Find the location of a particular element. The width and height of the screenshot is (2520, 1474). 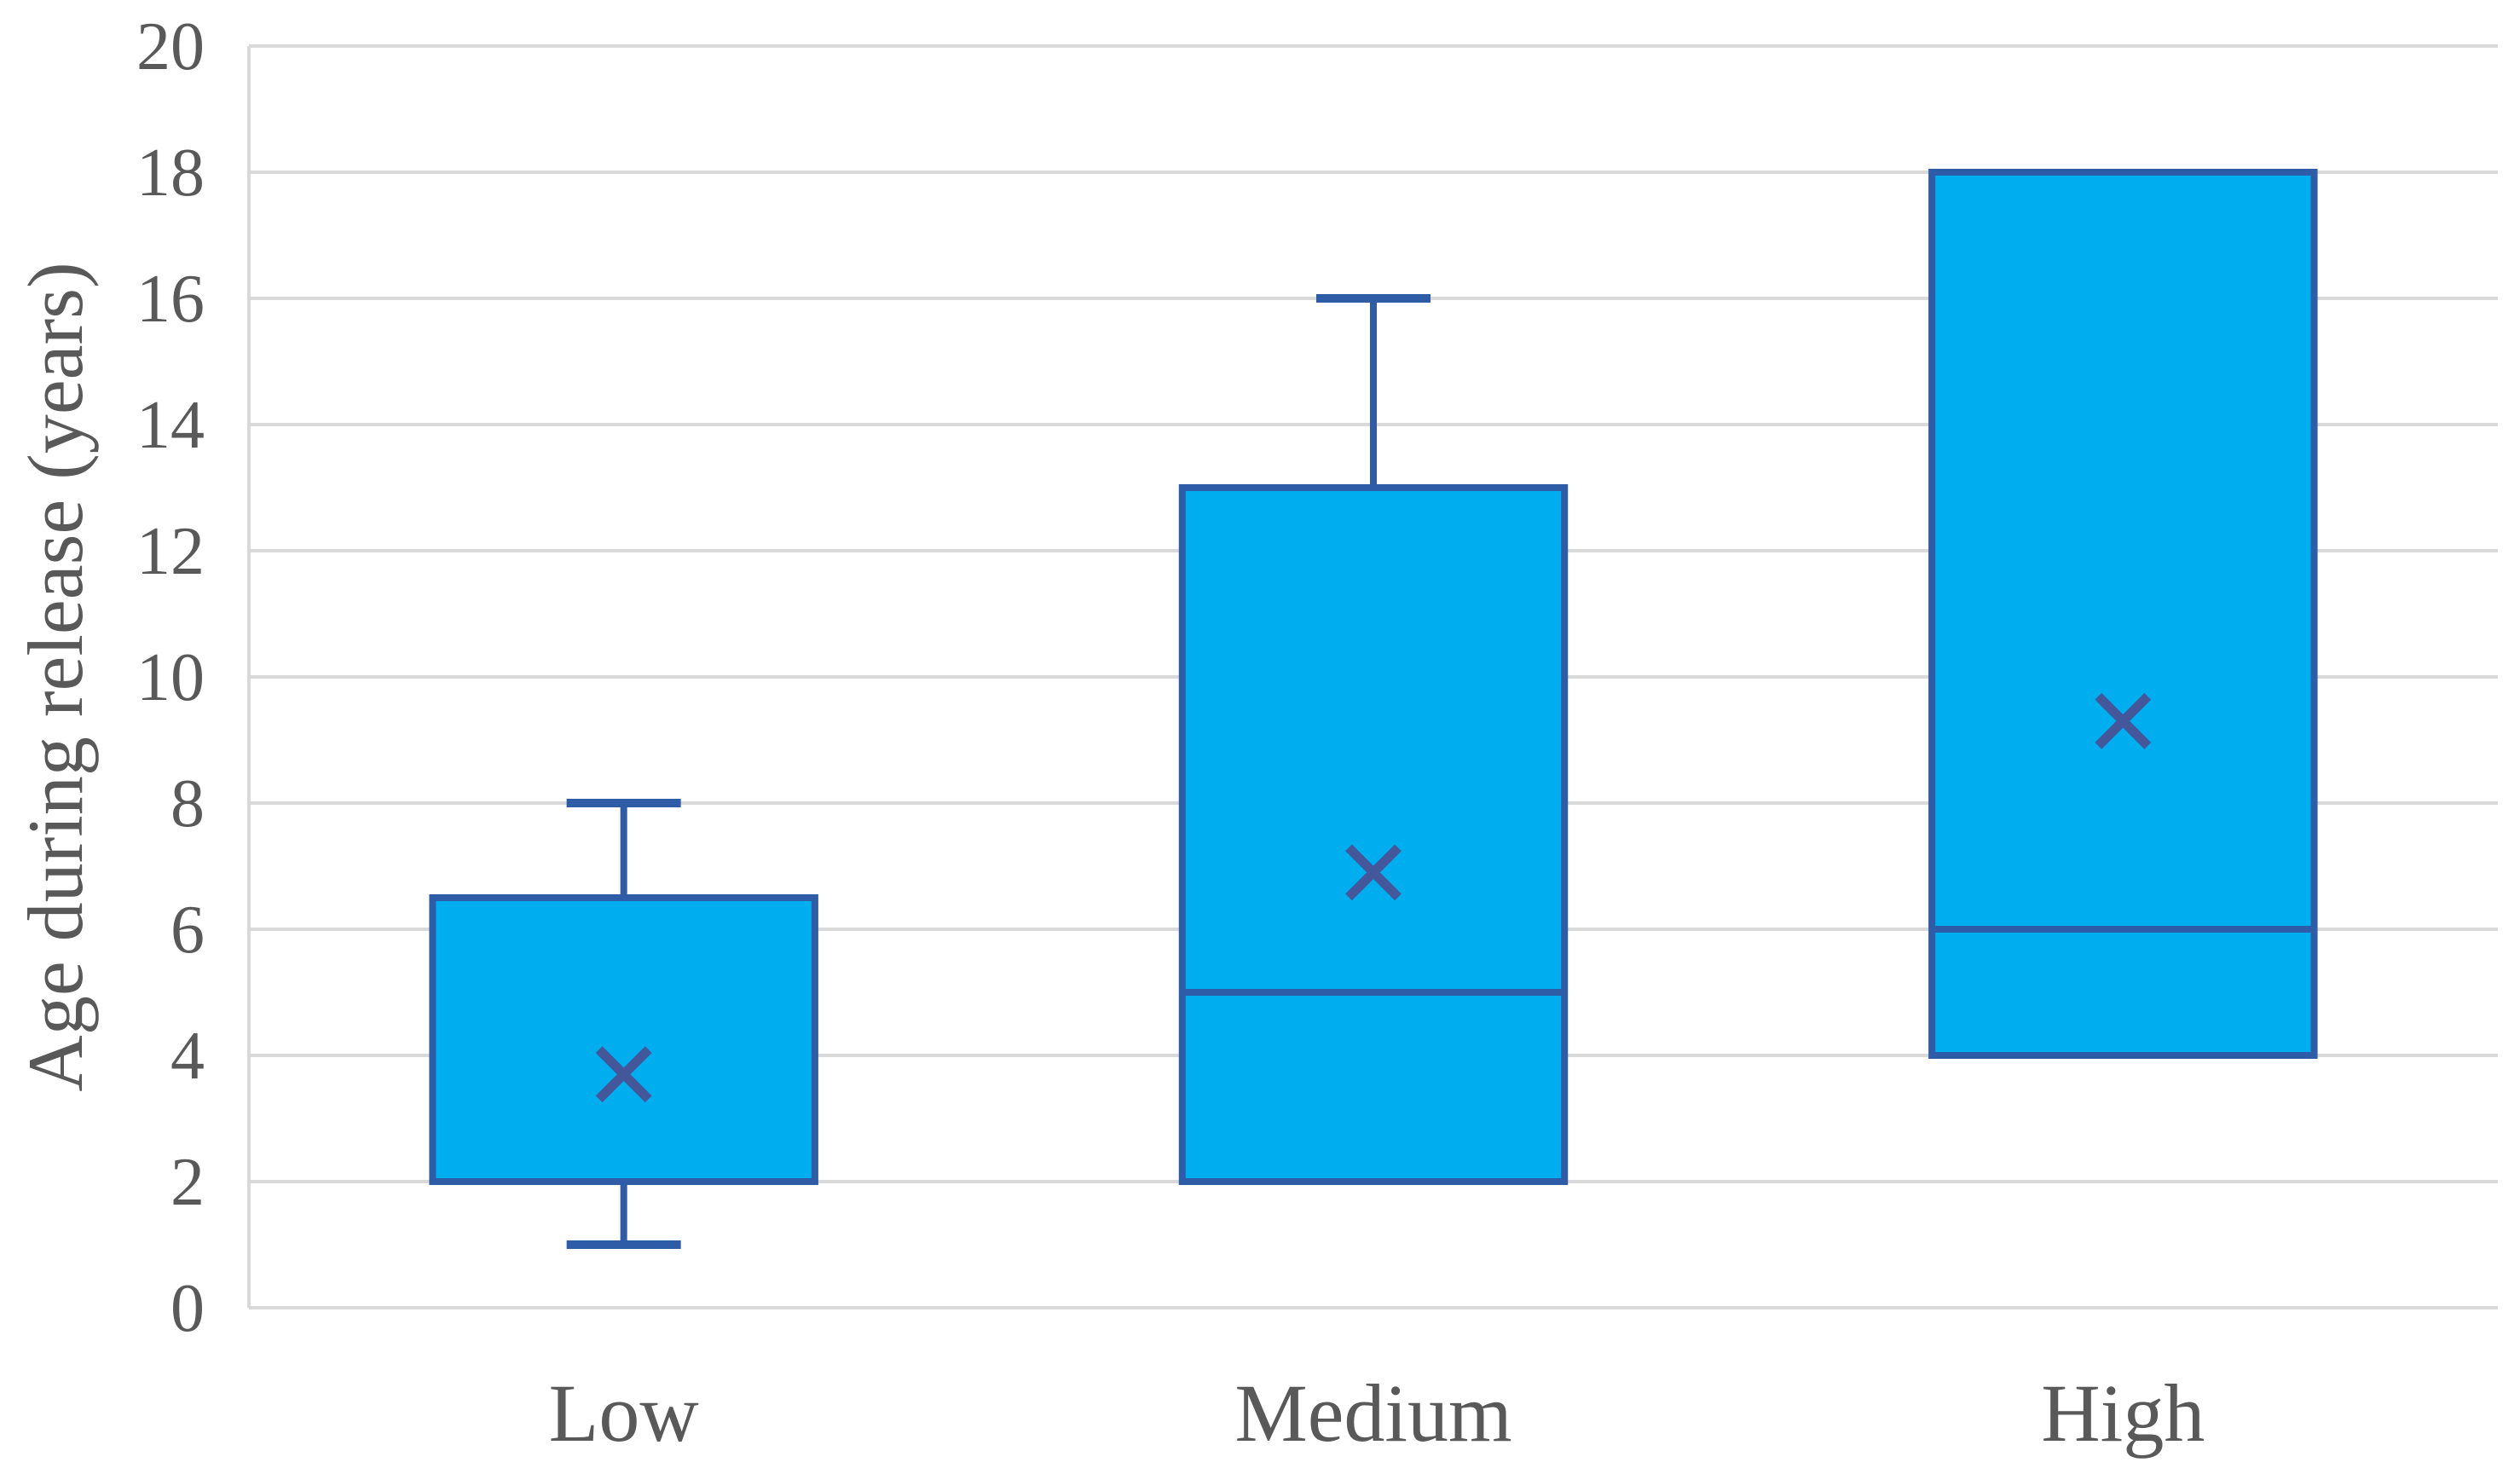

y-tick-label-10: 10 is located at coordinates (170, 678).